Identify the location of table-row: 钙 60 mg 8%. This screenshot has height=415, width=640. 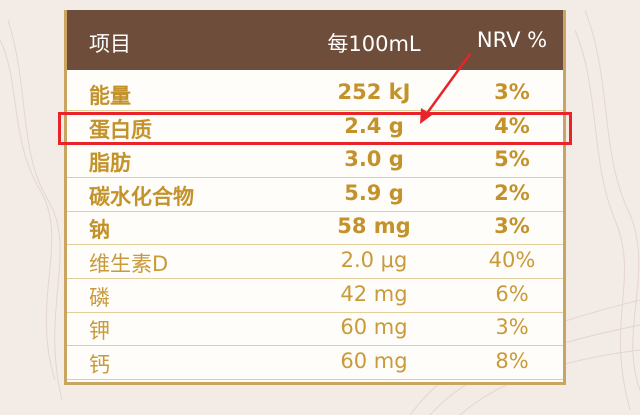
(315, 363).